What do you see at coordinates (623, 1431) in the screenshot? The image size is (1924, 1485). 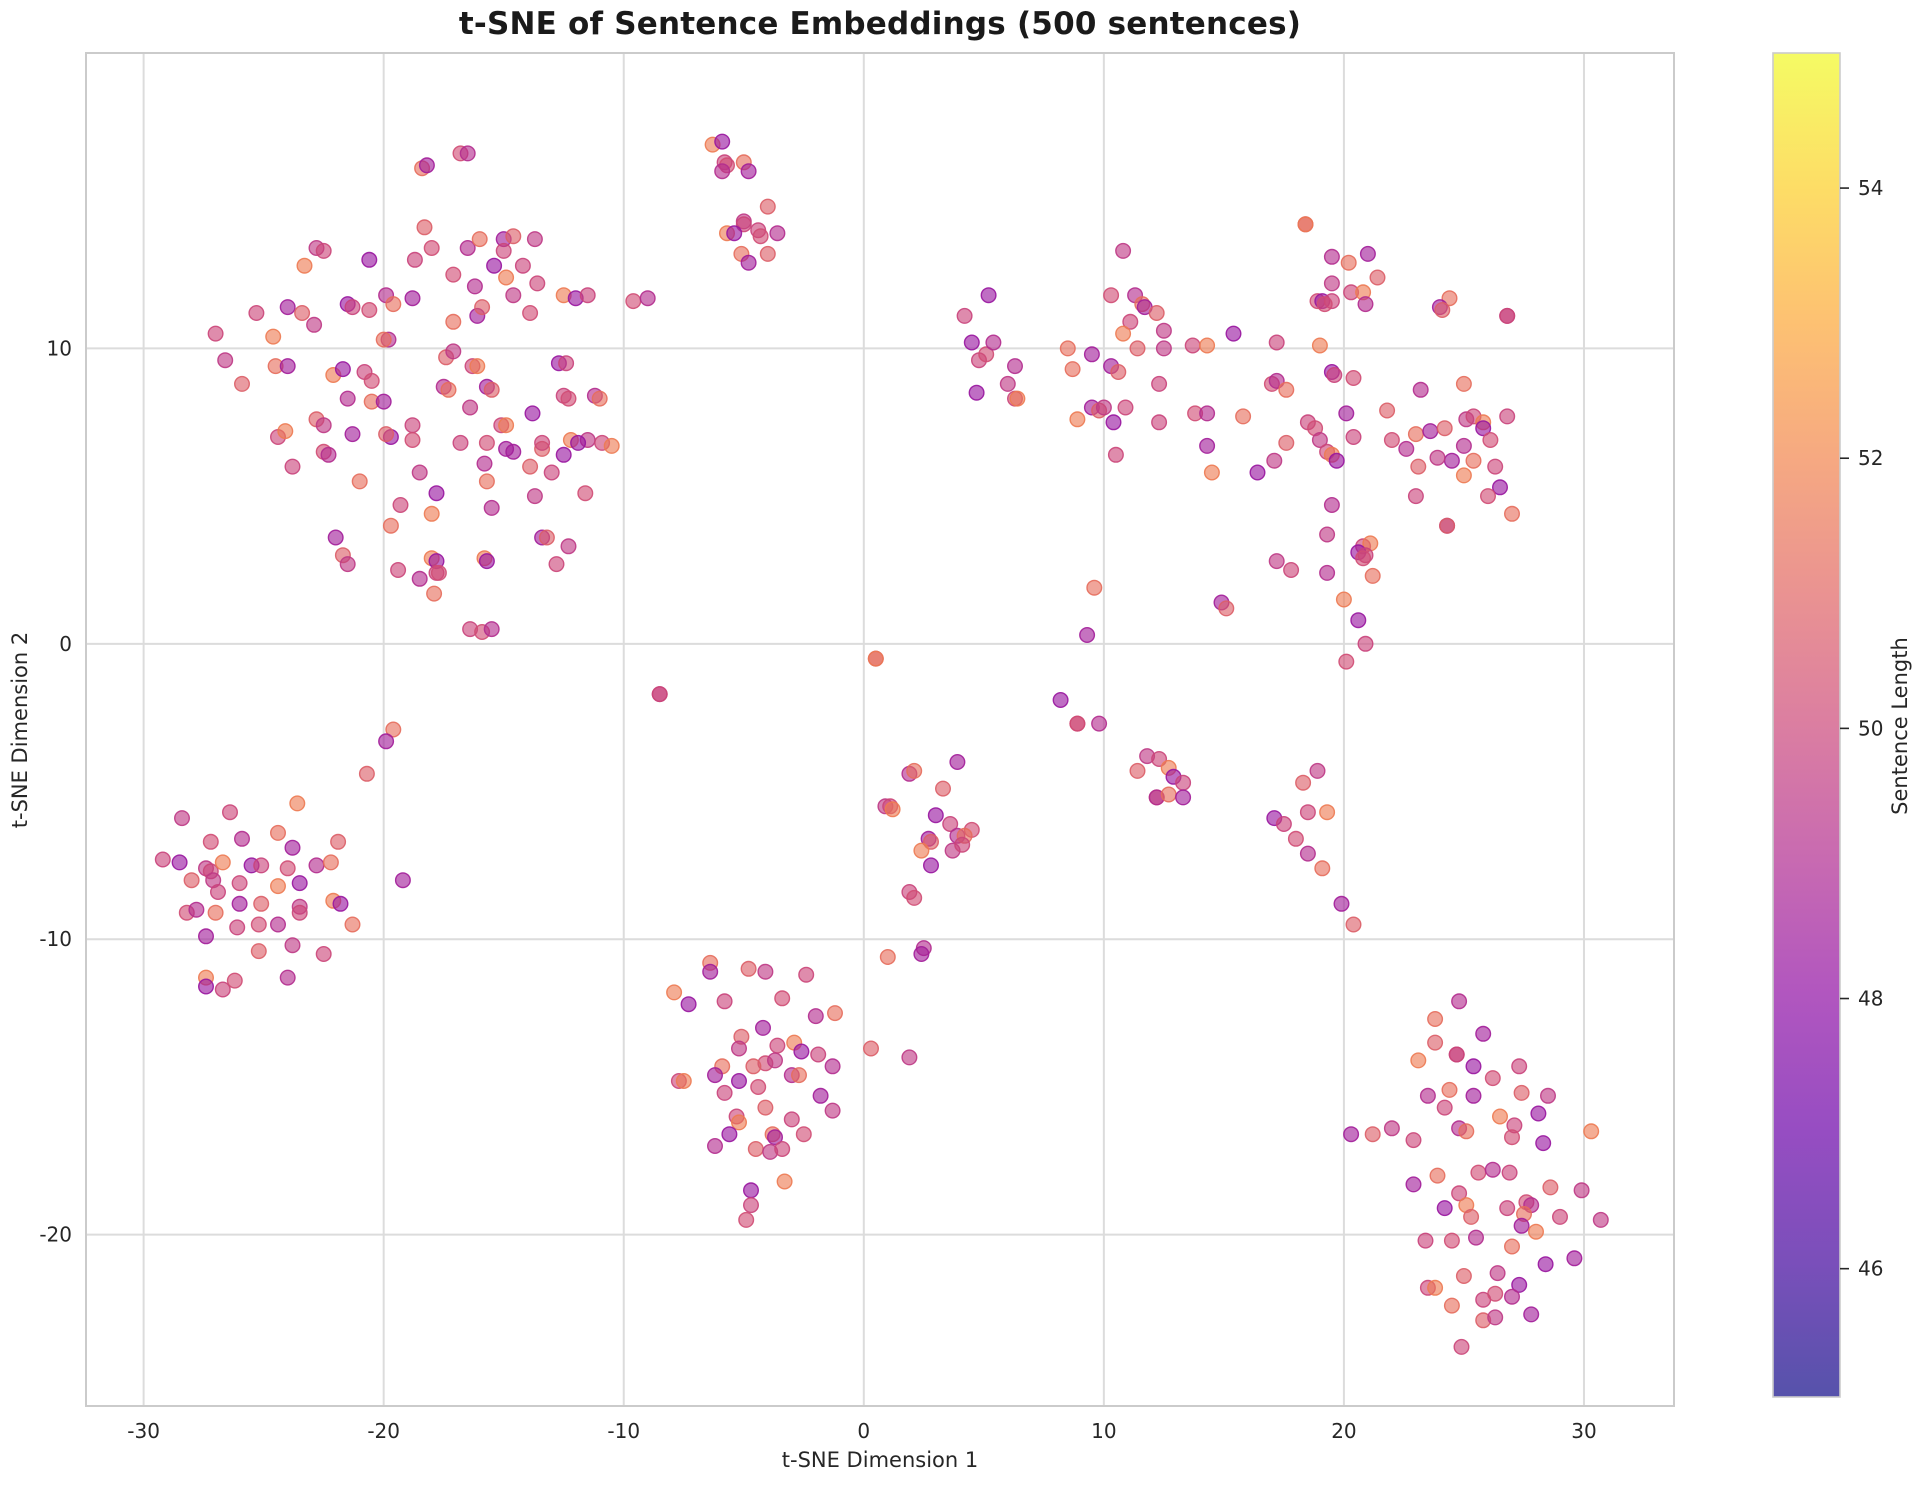 I see `x-tick-label: -10` at bounding box center [623, 1431].